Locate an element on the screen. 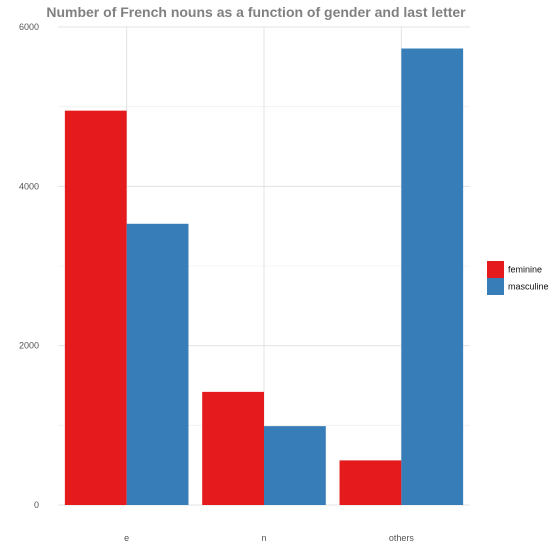 This screenshot has width=560, height=560. x-axis: e n others is located at coordinates (269, 538).